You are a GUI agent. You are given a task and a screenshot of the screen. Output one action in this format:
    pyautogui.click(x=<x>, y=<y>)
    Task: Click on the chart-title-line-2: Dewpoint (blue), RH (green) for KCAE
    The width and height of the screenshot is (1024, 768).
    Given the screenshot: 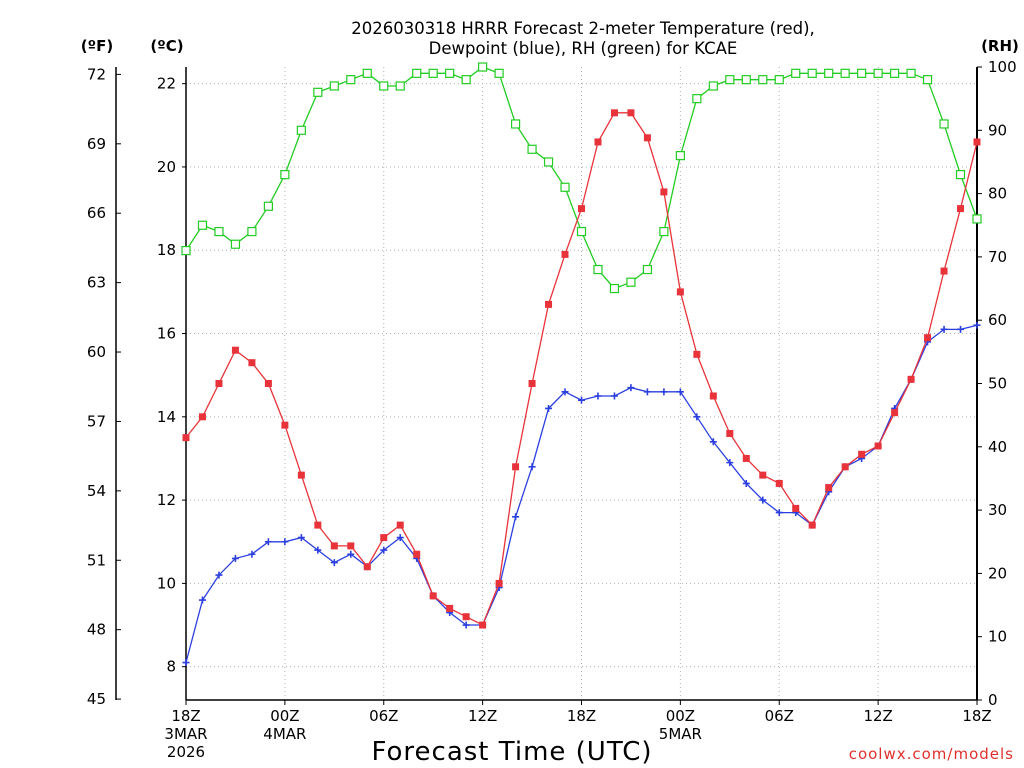 What is the action you would take?
    pyautogui.click(x=583, y=48)
    